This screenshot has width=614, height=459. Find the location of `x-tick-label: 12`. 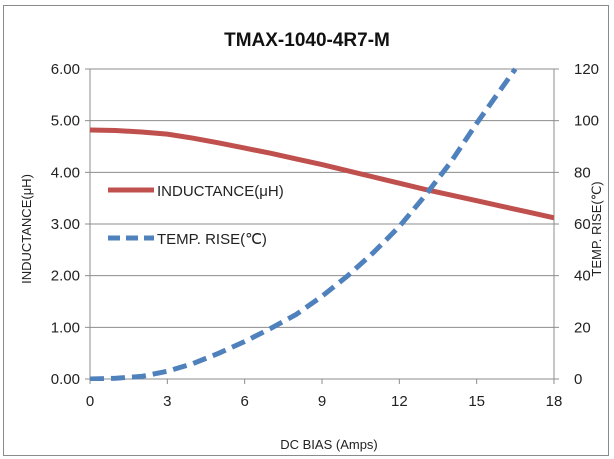

x-tick-label: 12 is located at coordinates (399, 401).